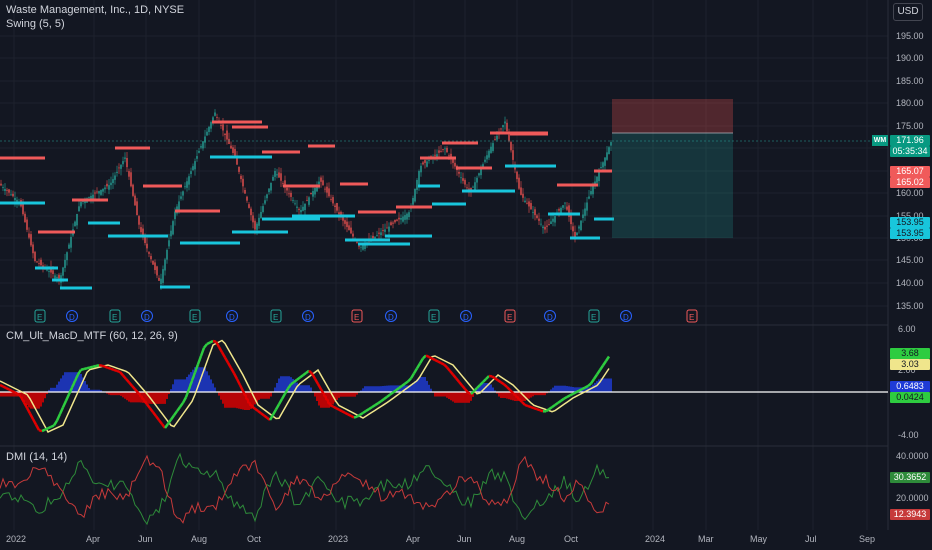 The width and height of the screenshot is (932, 550). I want to click on dmi-minus-line, so click(305, 489).